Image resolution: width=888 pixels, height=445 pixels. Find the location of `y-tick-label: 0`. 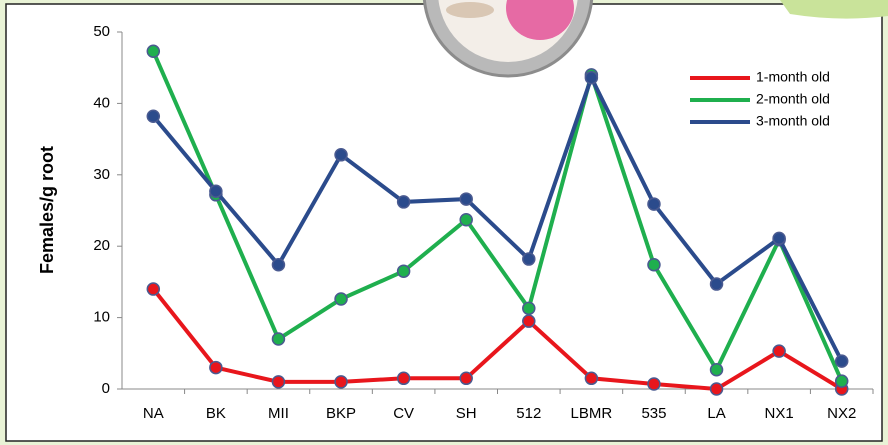

y-tick-label: 0 is located at coordinates (106, 388).